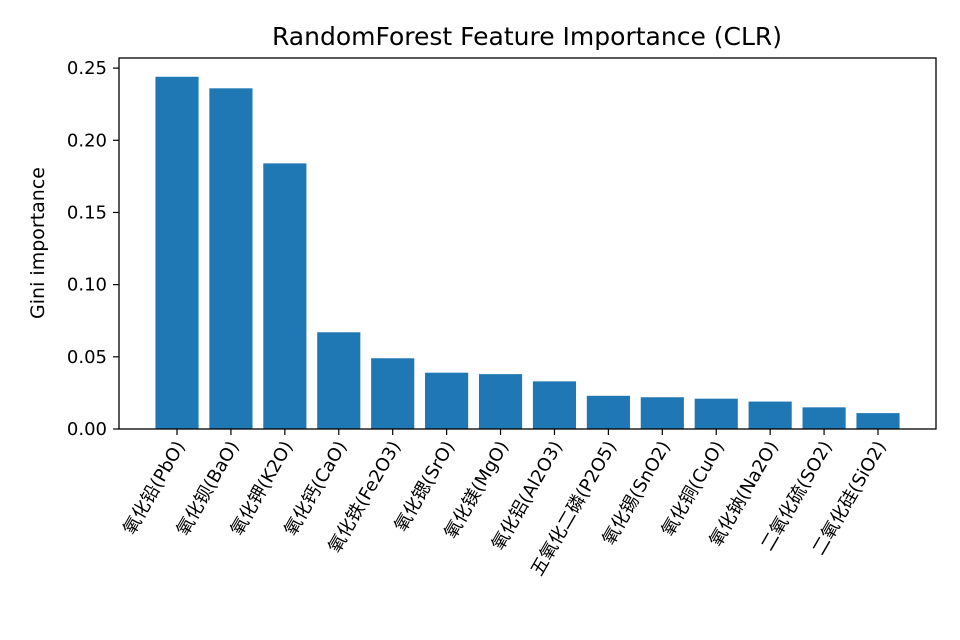  I want to click on chart-title: RandomForest Feature Importance (CLR), so click(527, 36).